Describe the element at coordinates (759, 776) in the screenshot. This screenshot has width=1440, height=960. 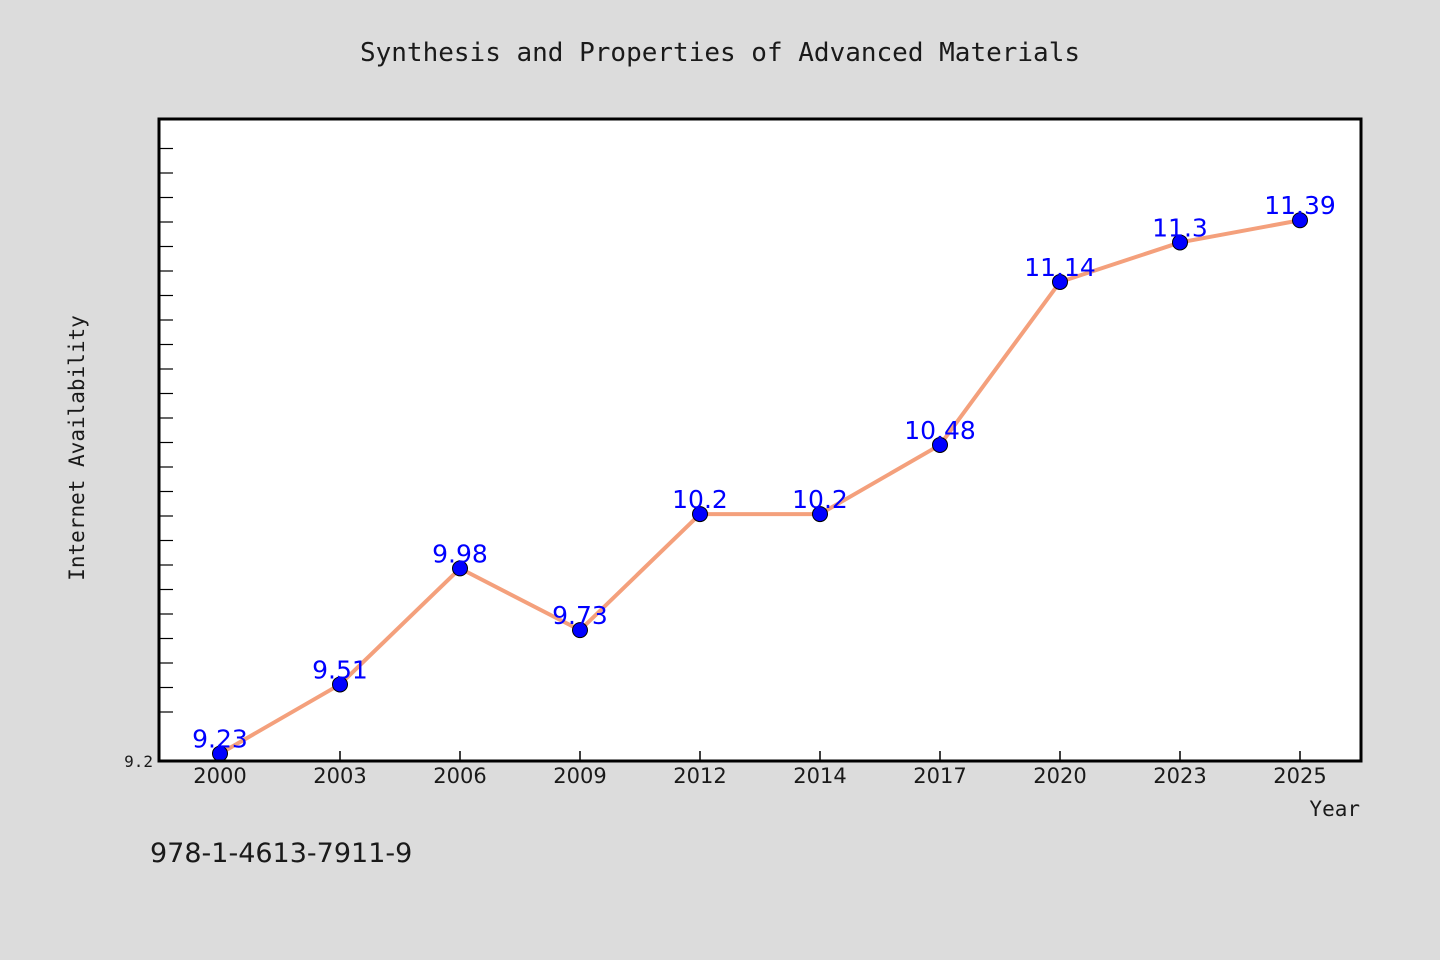
I see `x-axis-tick-labels: 2000 2003 2006 2009 2012 2014 2017 2020 2023 2025` at that location.